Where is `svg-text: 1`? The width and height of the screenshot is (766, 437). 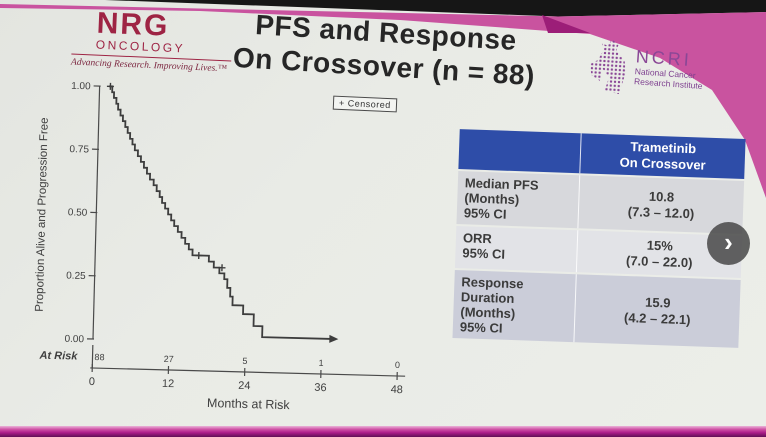
svg-text: 1 is located at coordinates (321, 363).